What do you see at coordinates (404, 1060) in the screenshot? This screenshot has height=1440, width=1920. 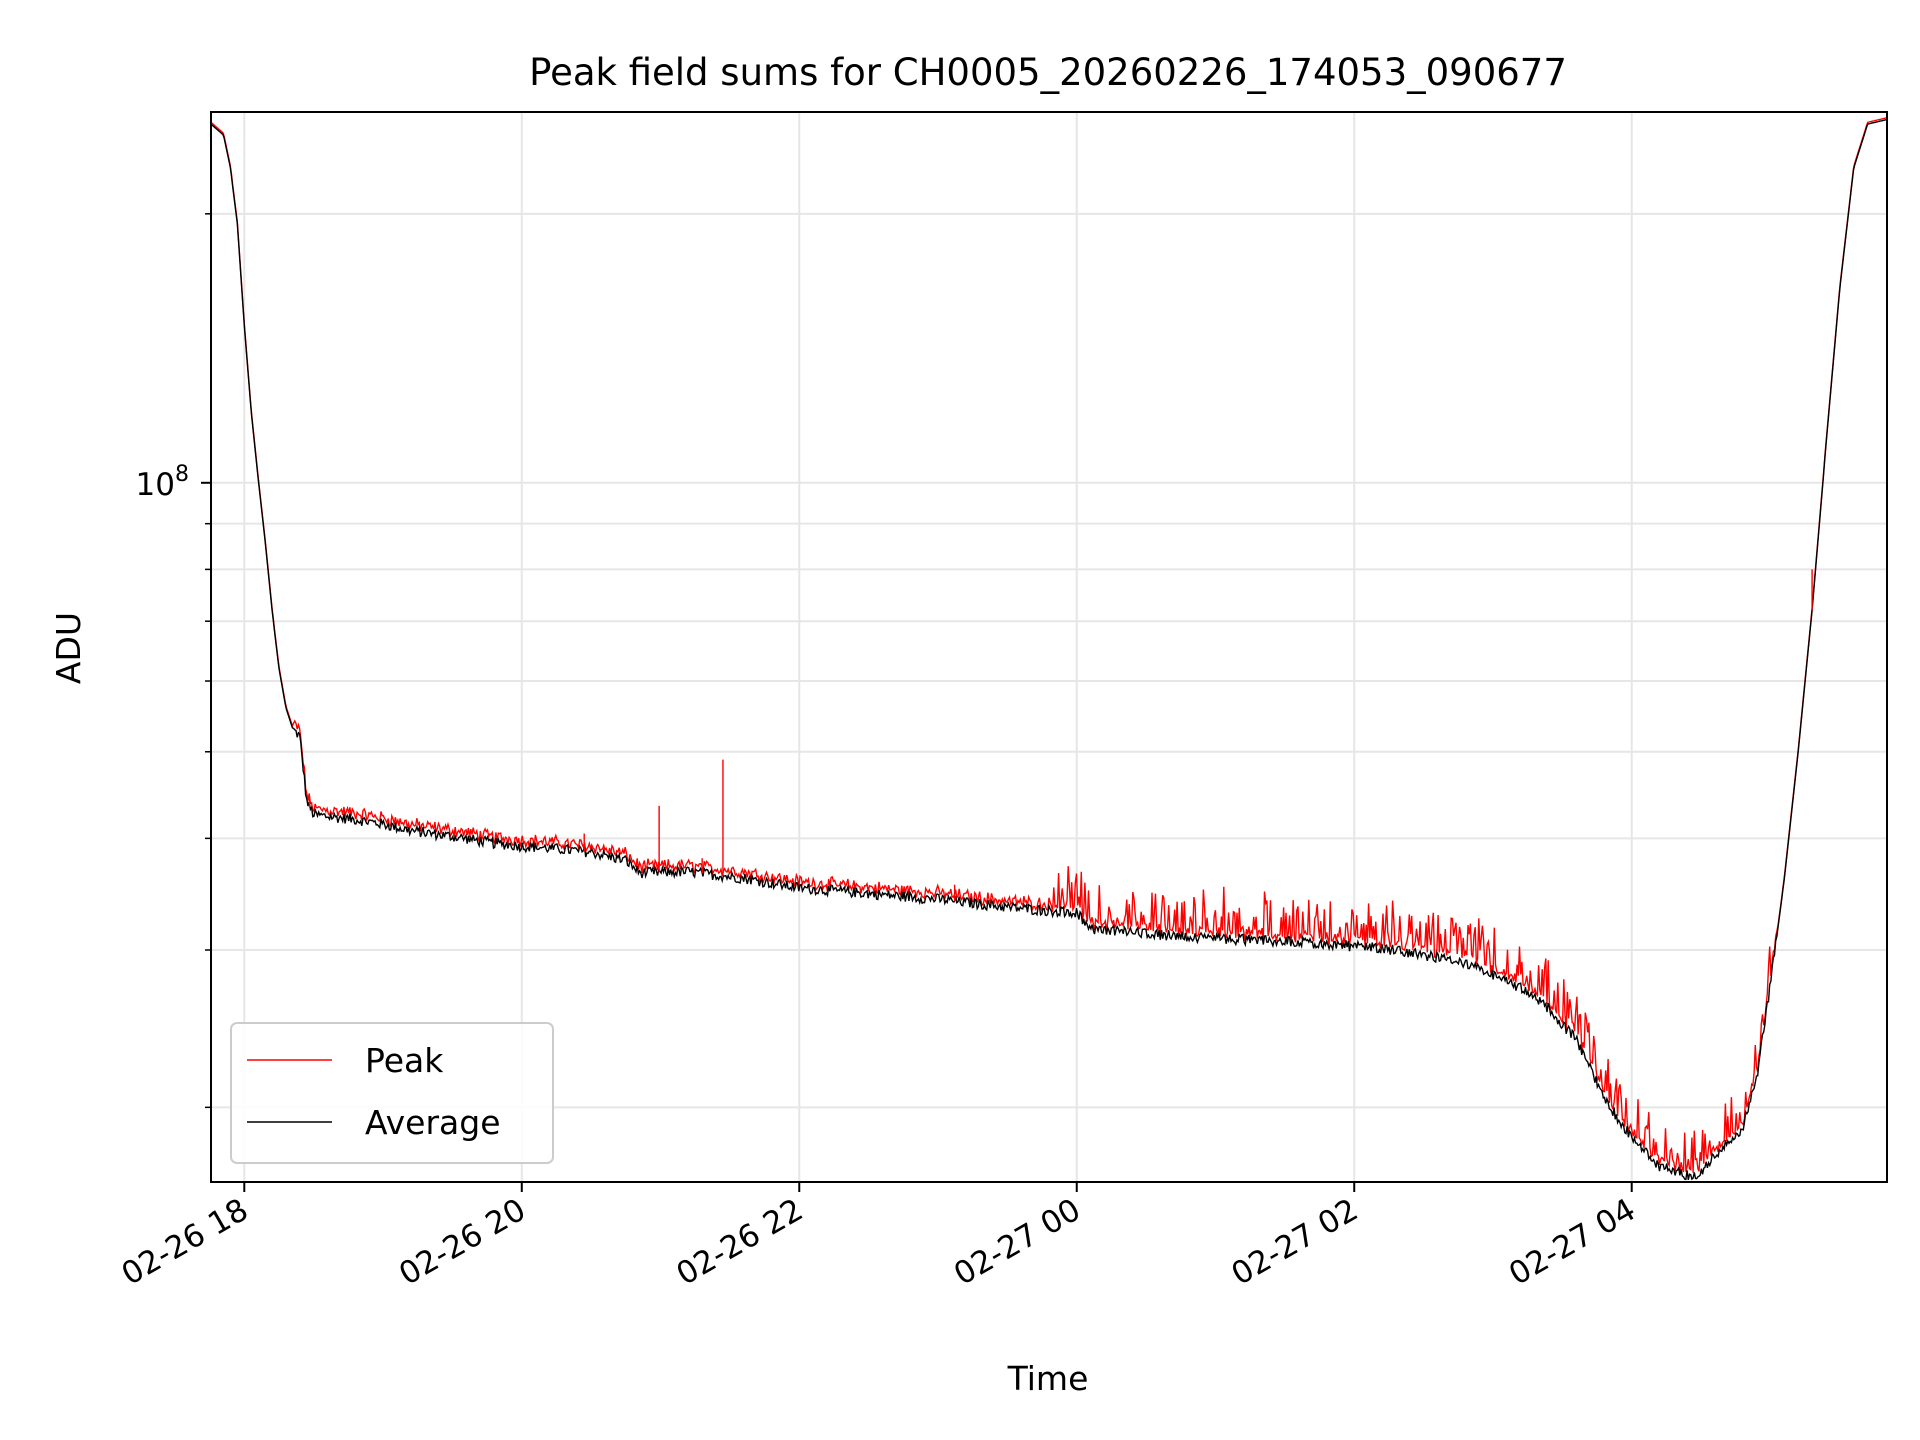 I see `legend-label-peak: Peak` at bounding box center [404, 1060].